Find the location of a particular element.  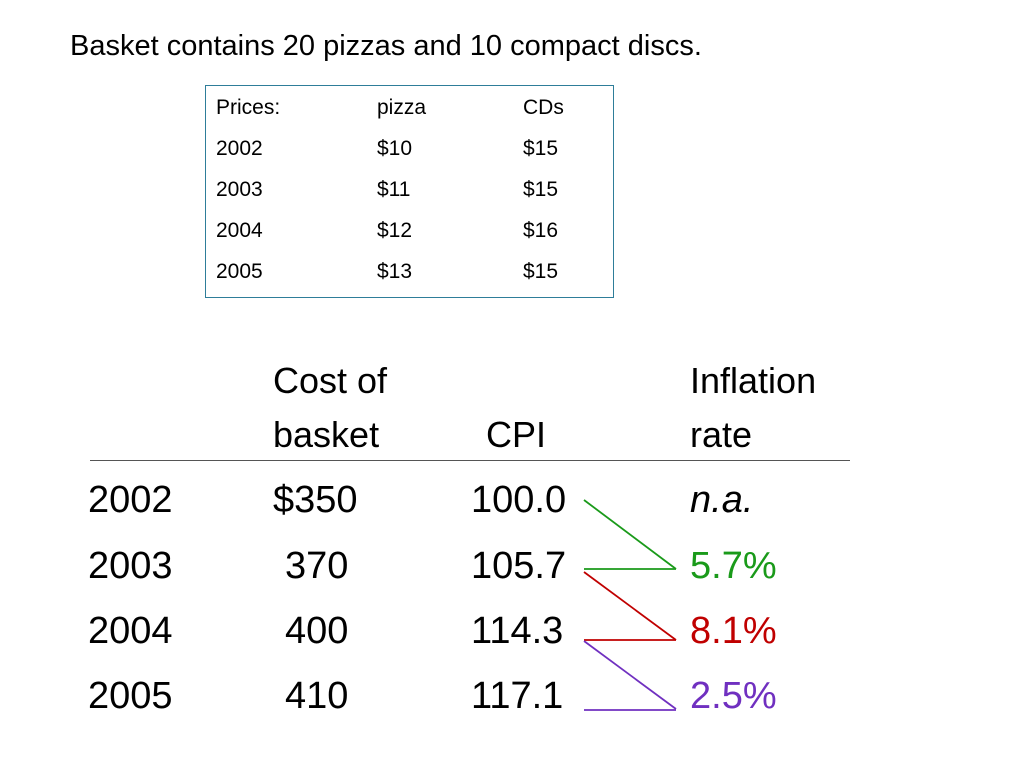

row-year: 2005 is located at coordinates (130, 696).